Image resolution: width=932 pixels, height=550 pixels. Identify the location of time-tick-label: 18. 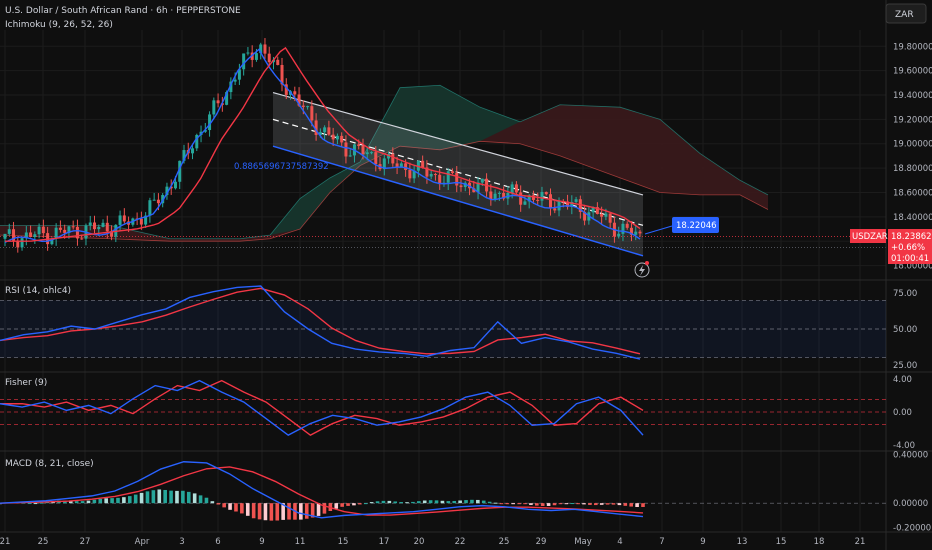
(819, 542).